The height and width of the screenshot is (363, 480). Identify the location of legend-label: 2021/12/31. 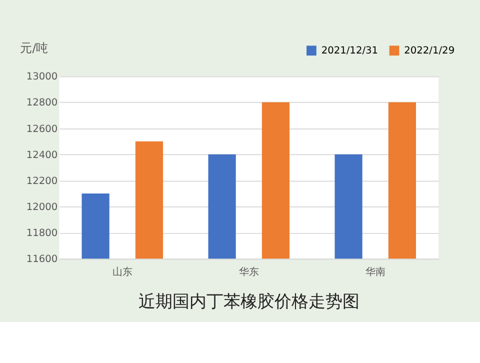
(349, 51).